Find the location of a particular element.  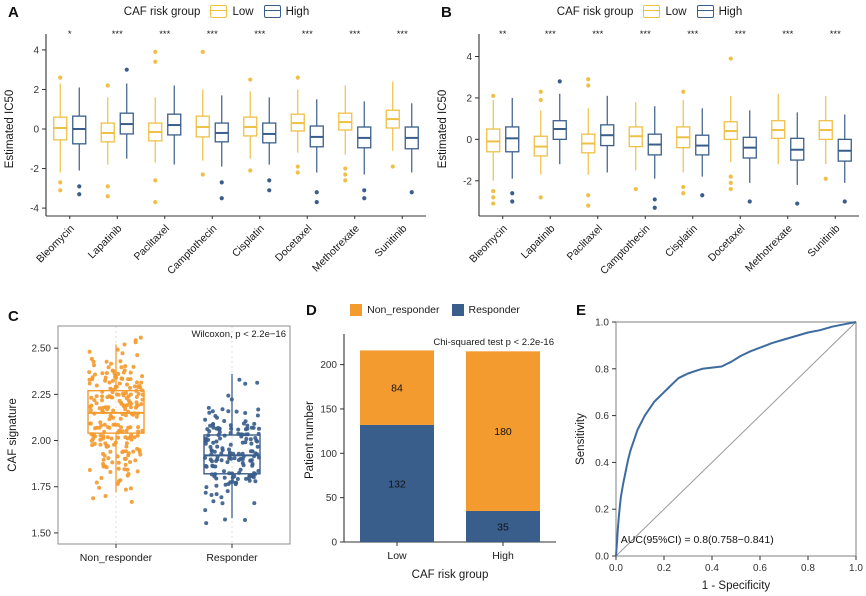

x-tick-label: Paclitaxel is located at coordinates (585, 243).